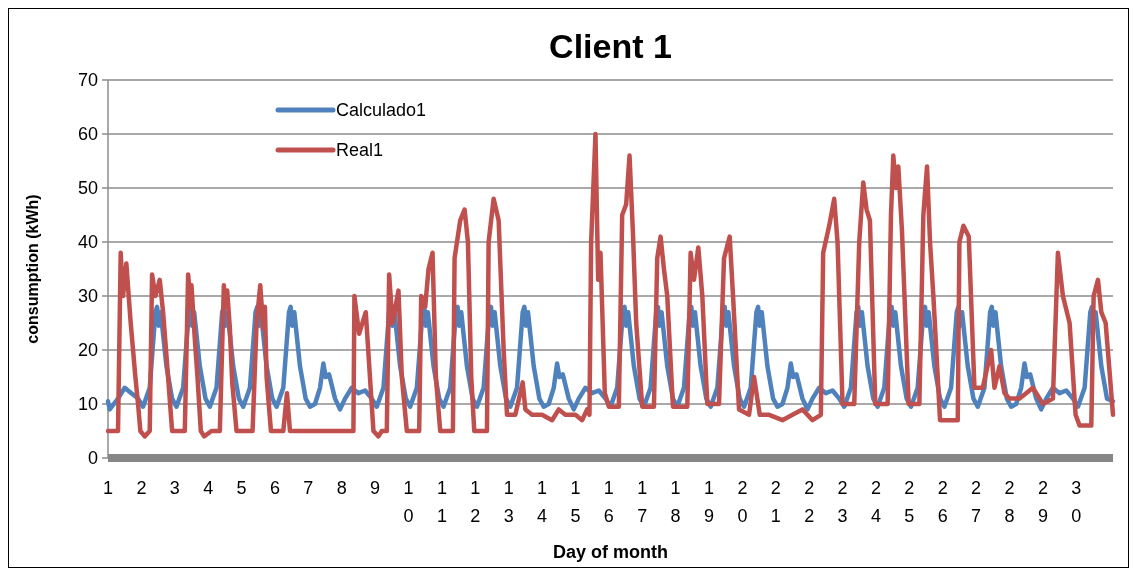 Image resolution: width=1137 pixels, height=576 pixels. Describe the element at coordinates (909, 502) in the screenshot. I see `x-tick-label: 2 5` at that location.